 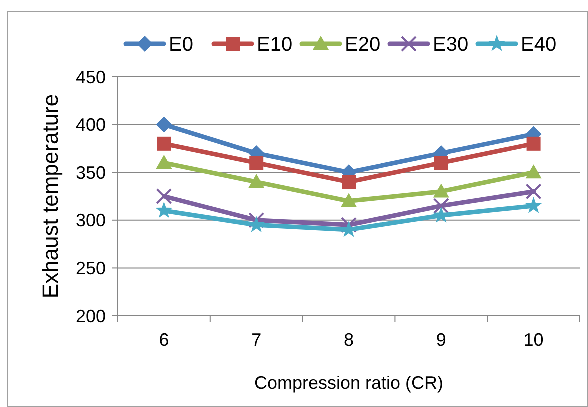 What do you see at coordinates (363, 45) in the screenshot?
I see `legend-label: E20` at bounding box center [363, 45].